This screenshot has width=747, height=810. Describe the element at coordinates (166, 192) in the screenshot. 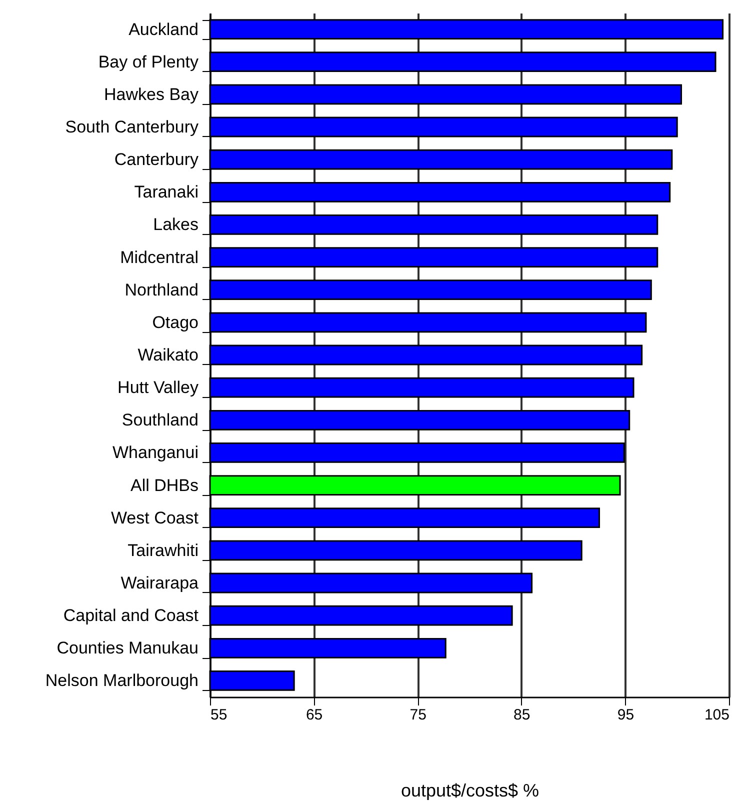

I see `y-tick-label: Taranaki` at that location.